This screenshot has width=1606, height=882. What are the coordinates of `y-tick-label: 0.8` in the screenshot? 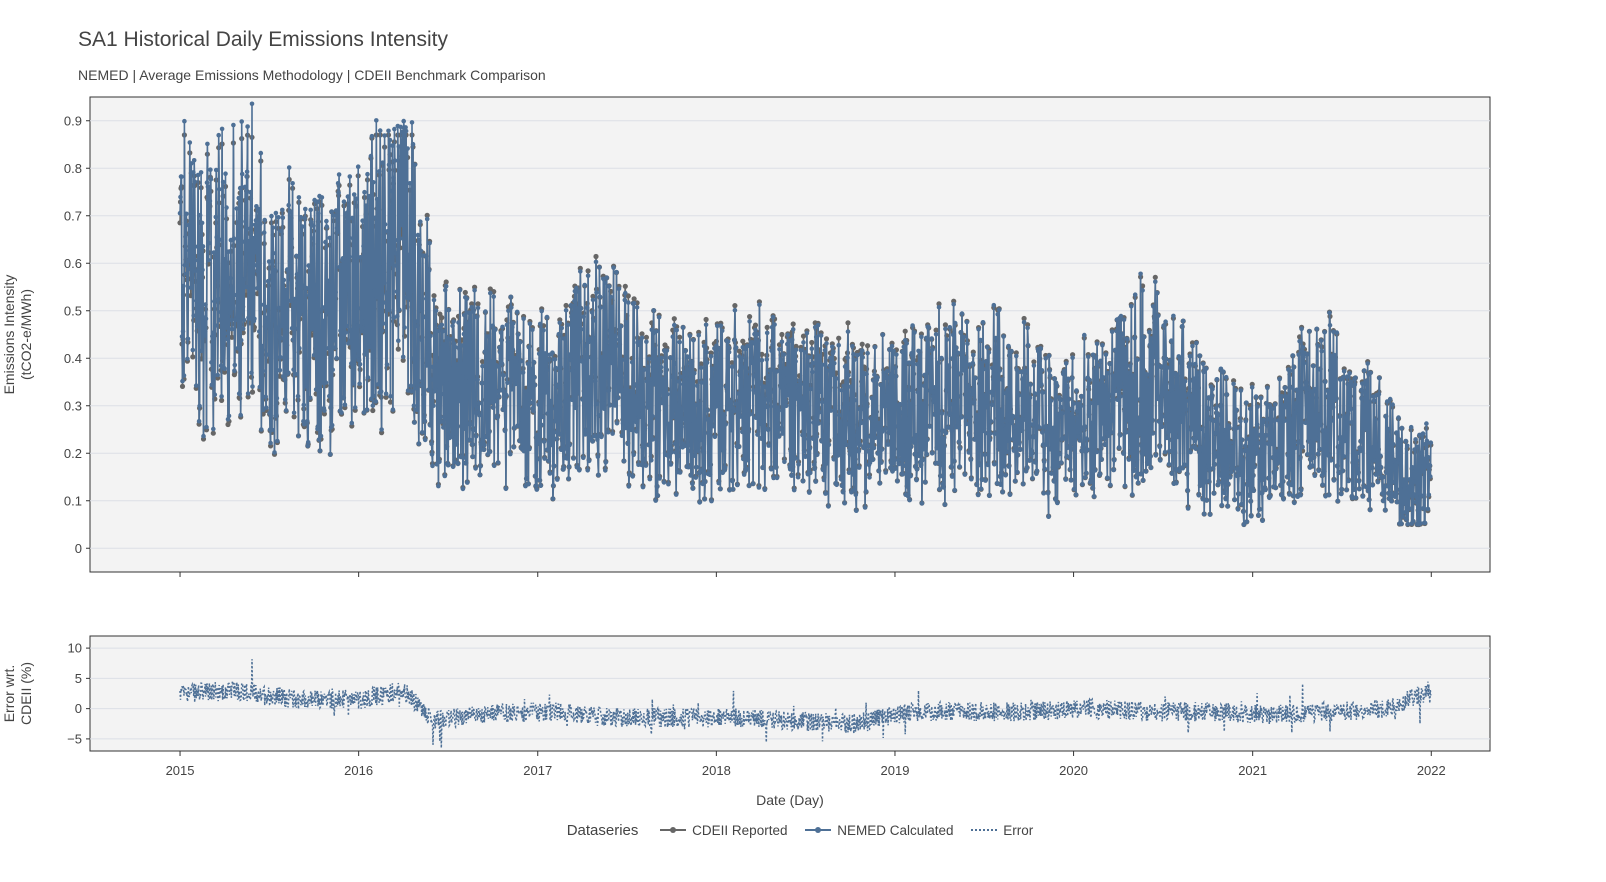 It's located at (73, 168).